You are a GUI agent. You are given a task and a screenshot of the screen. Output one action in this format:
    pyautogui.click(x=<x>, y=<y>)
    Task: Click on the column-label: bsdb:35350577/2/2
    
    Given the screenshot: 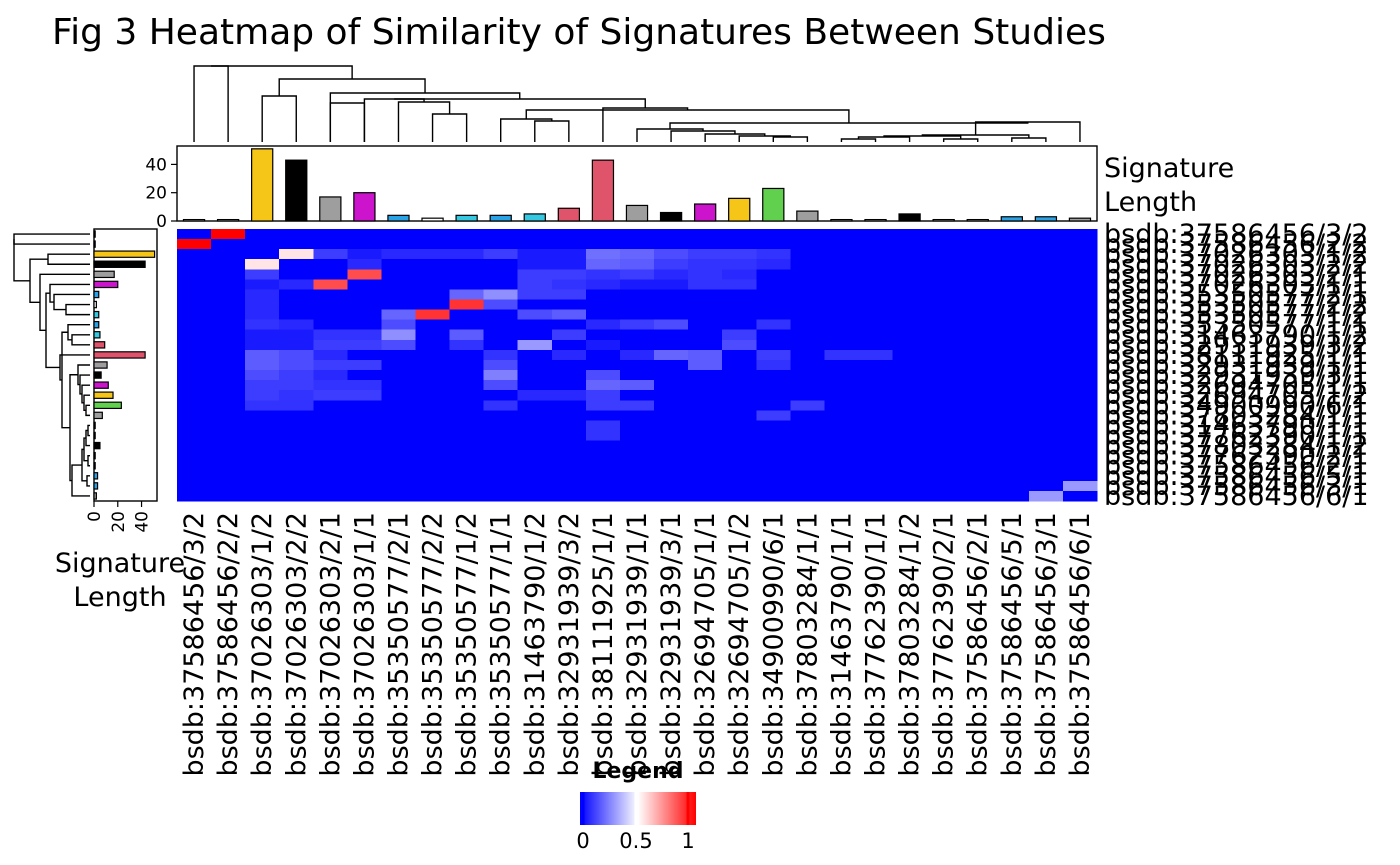 What is the action you would take?
    pyautogui.click(x=433, y=644)
    